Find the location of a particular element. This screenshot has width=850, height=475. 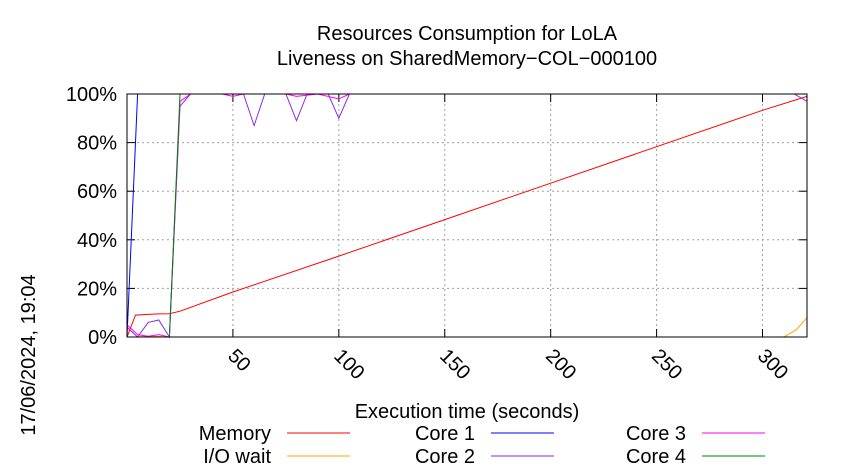

x-axis-label: Execution time (seconds) is located at coordinates (467, 412).